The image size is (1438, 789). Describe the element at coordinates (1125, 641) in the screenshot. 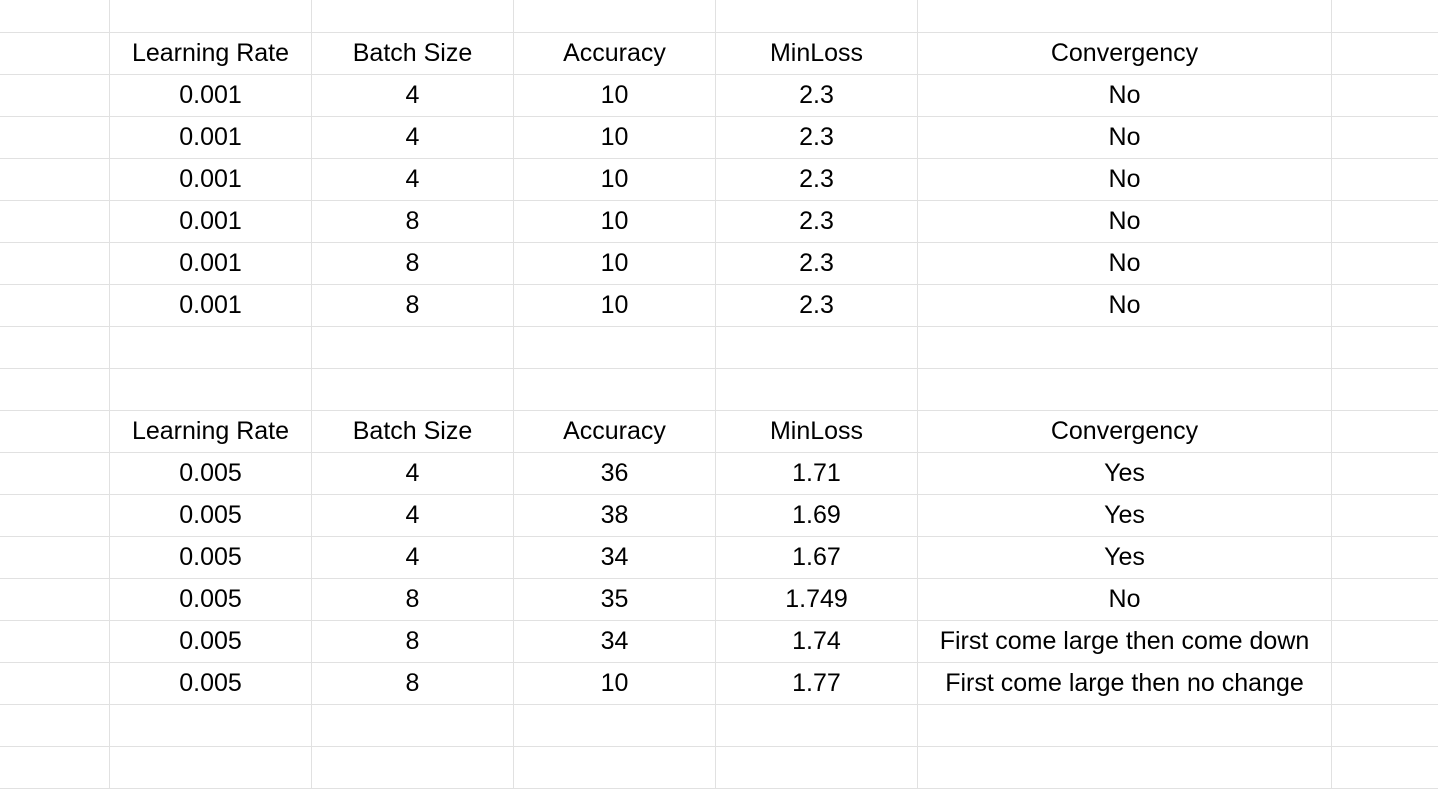

I see `cell-convergency: First come large then come down` at that location.